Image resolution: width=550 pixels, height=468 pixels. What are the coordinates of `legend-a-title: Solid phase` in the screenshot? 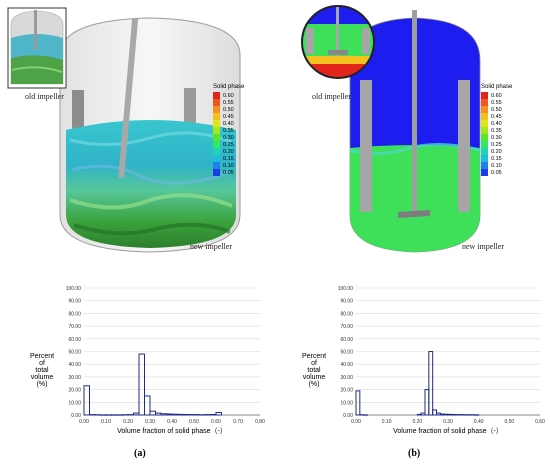 It's located at (229, 87).